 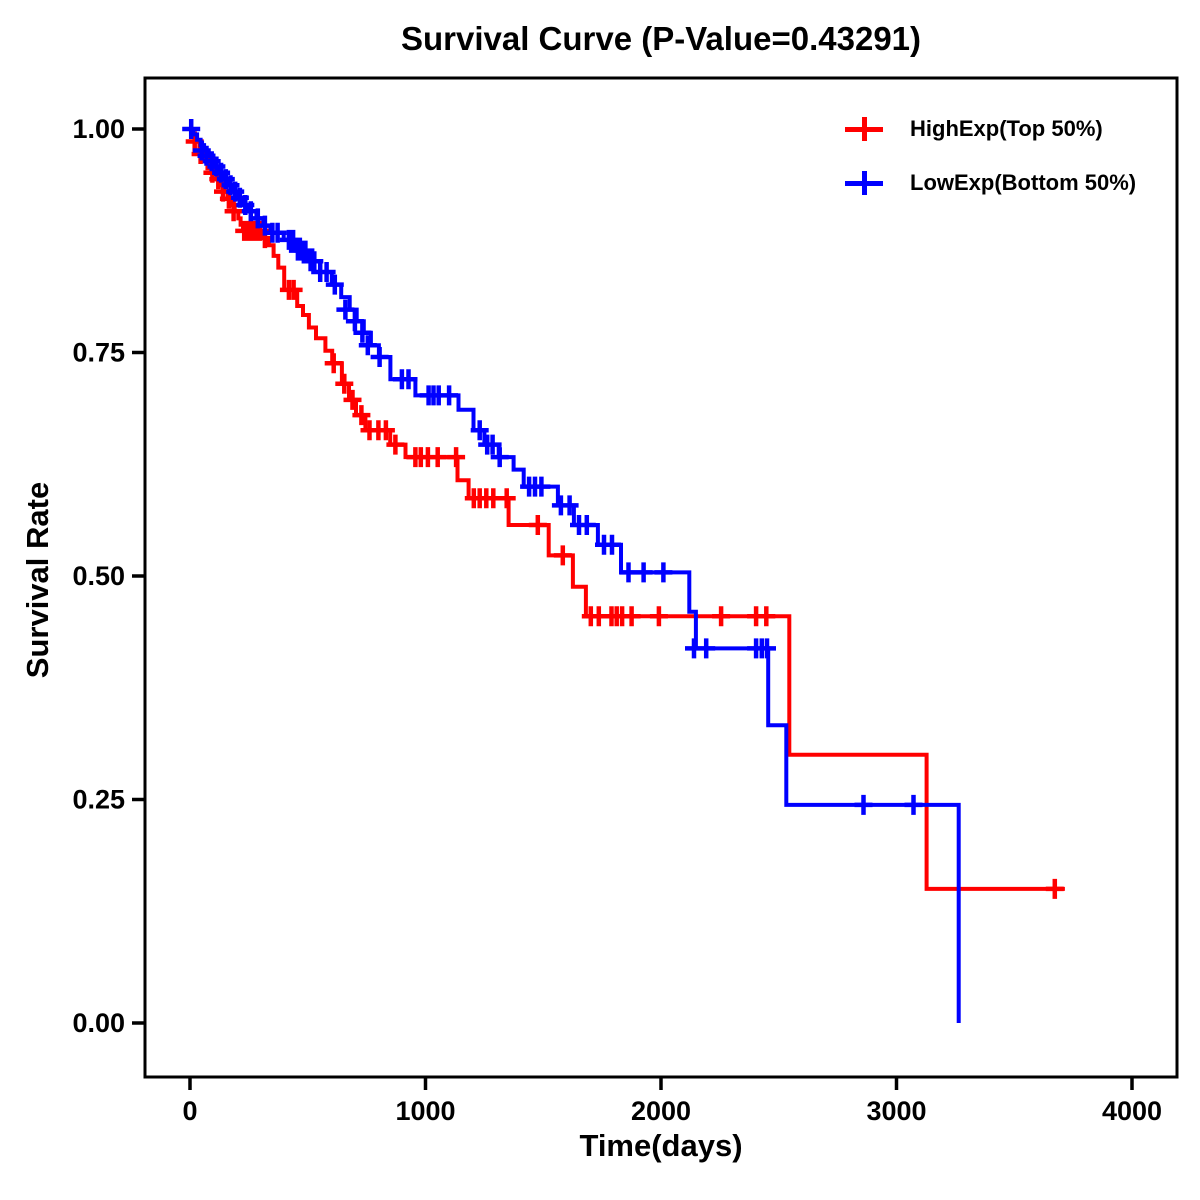 I want to click on legend-item-highexp: HighExp(Top 50%), so click(x=990, y=129).